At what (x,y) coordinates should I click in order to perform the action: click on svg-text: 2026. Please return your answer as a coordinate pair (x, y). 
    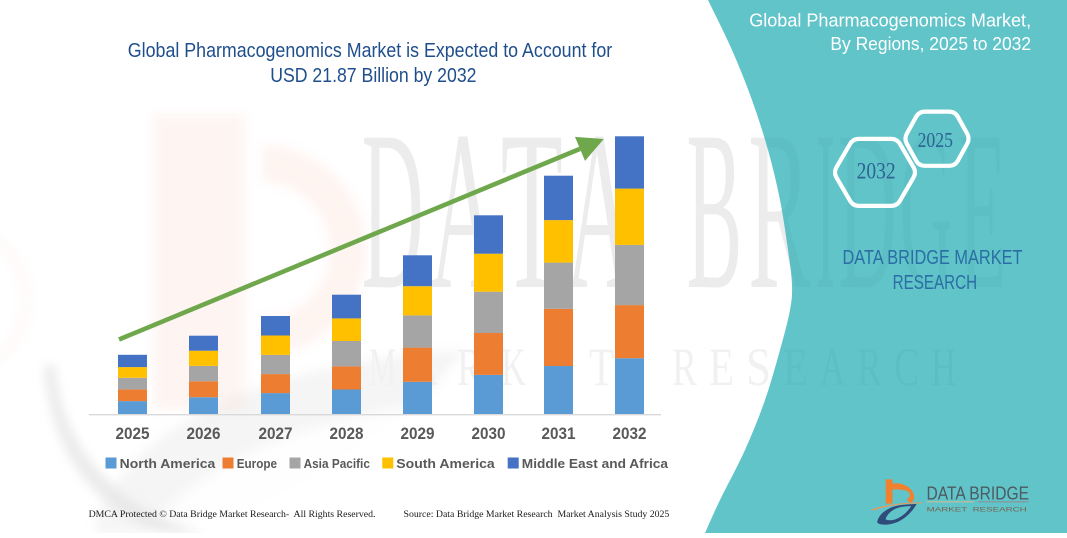
    Looking at the image, I should click on (204, 433).